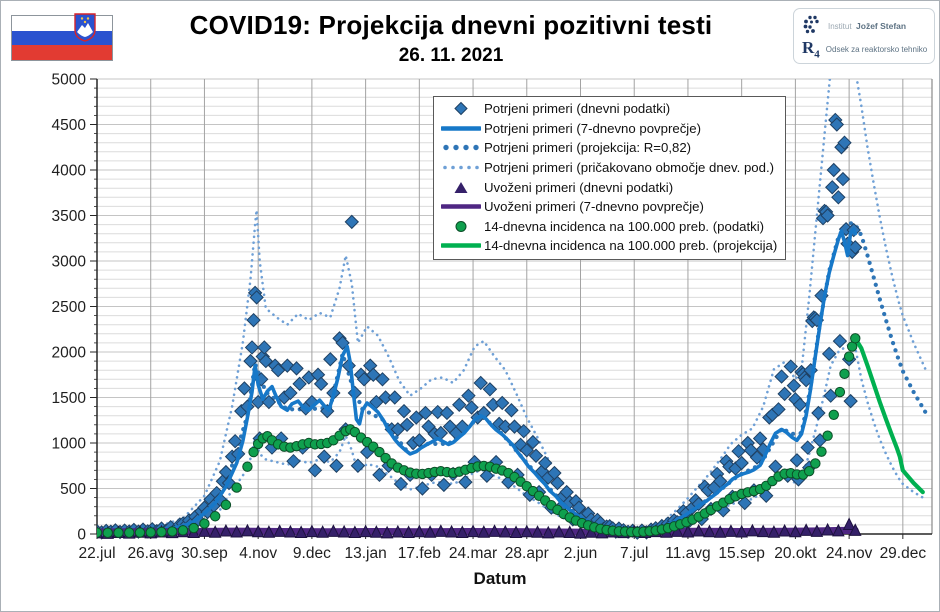 The image size is (940, 612). What do you see at coordinates (741, 553) in the screenshot?
I see `x-tick-label: 15.sep` at bounding box center [741, 553].